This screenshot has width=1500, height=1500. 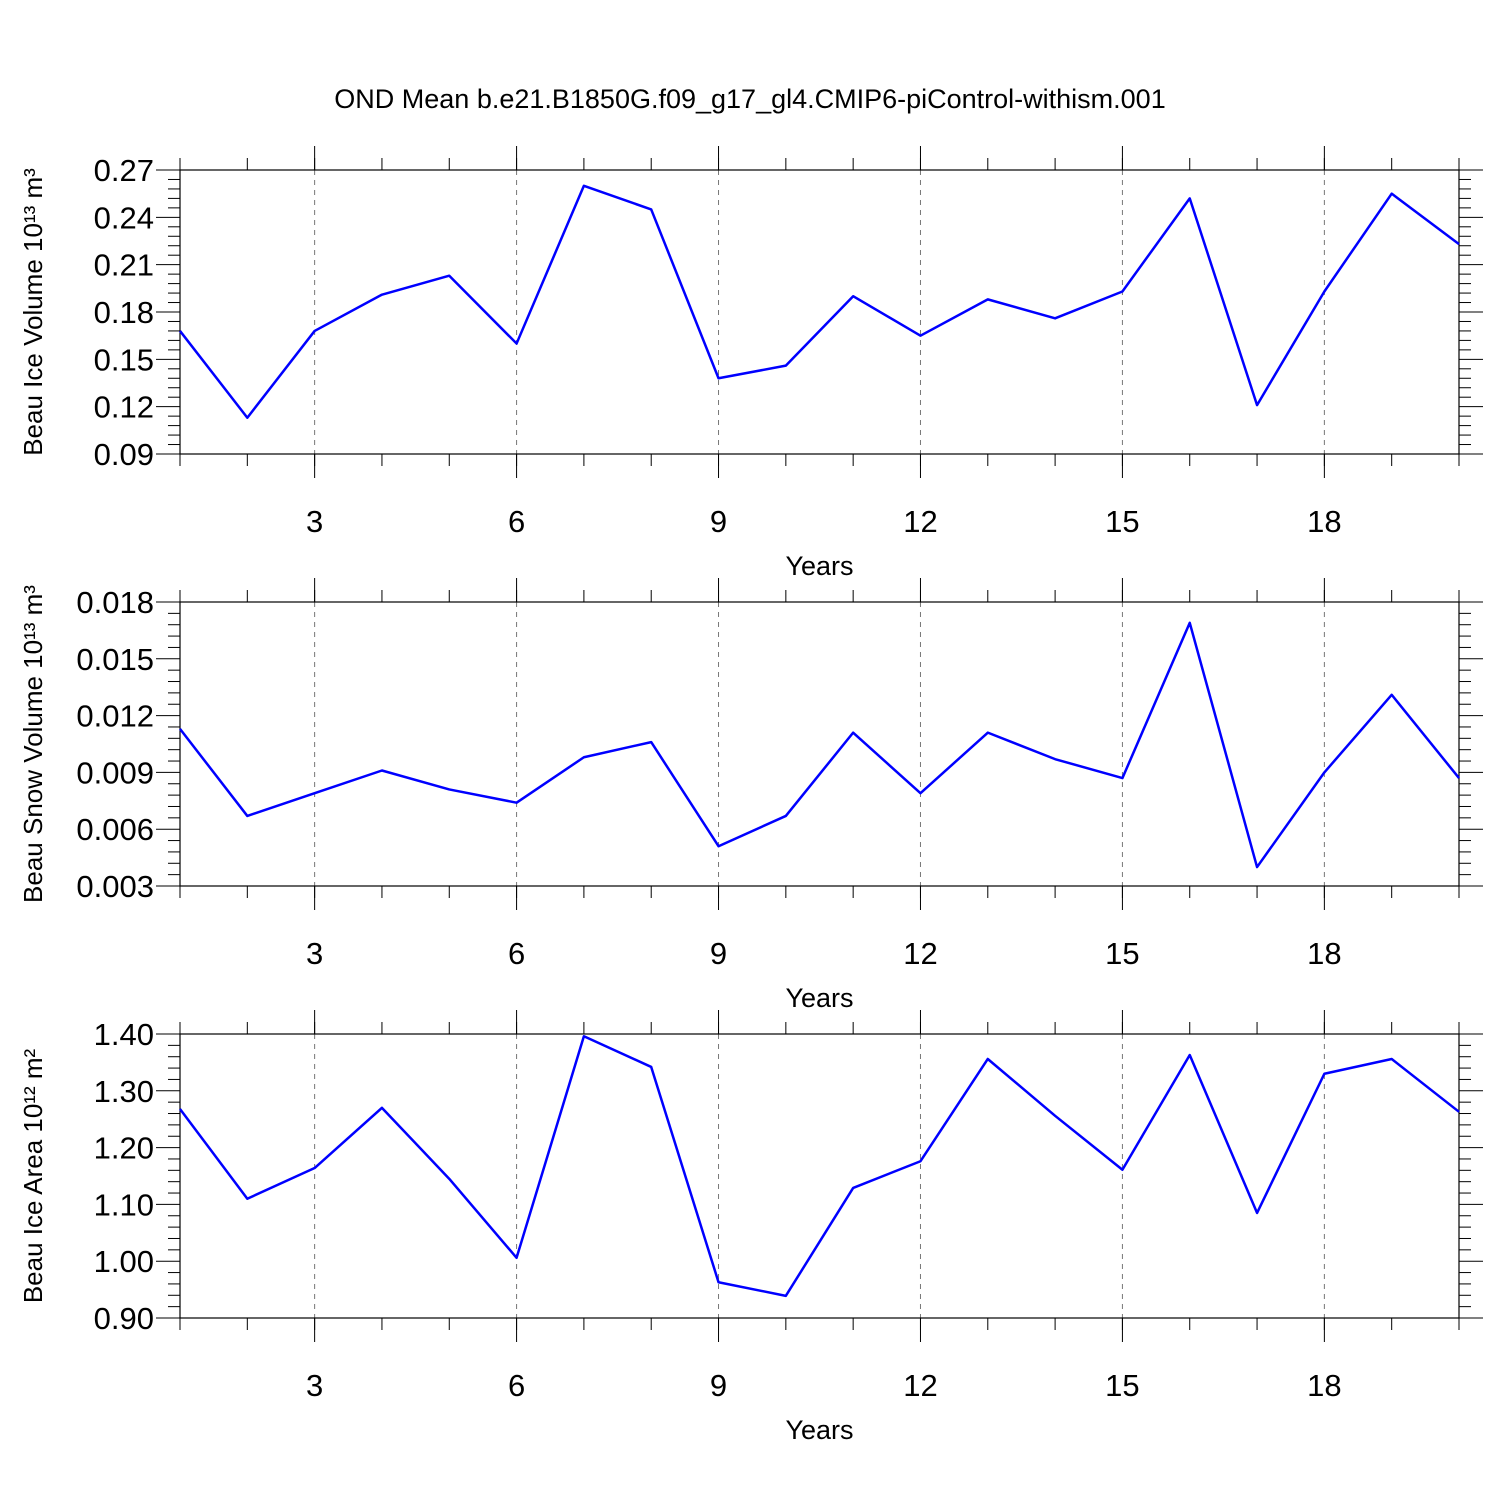 What do you see at coordinates (115, 602) in the screenshot?
I see `y-tick-label: 0.018` at bounding box center [115, 602].